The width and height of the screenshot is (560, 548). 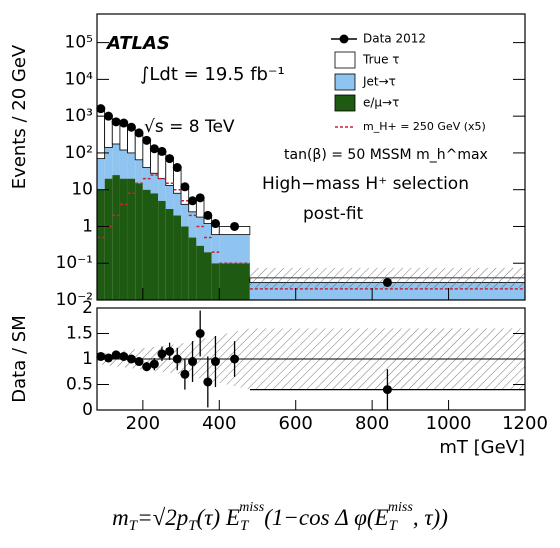 What do you see at coordinates (333, 214) in the screenshot?
I see `annotation: post-fit` at bounding box center [333, 214].